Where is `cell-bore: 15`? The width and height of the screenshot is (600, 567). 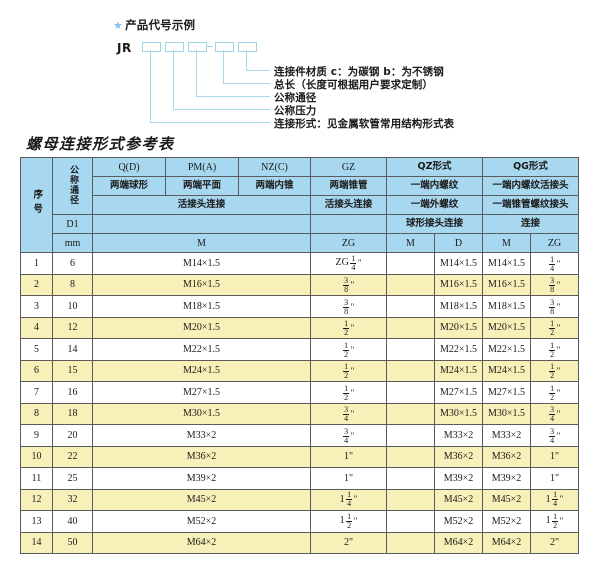
cell-bore: 15 is located at coordinates (72, 370).